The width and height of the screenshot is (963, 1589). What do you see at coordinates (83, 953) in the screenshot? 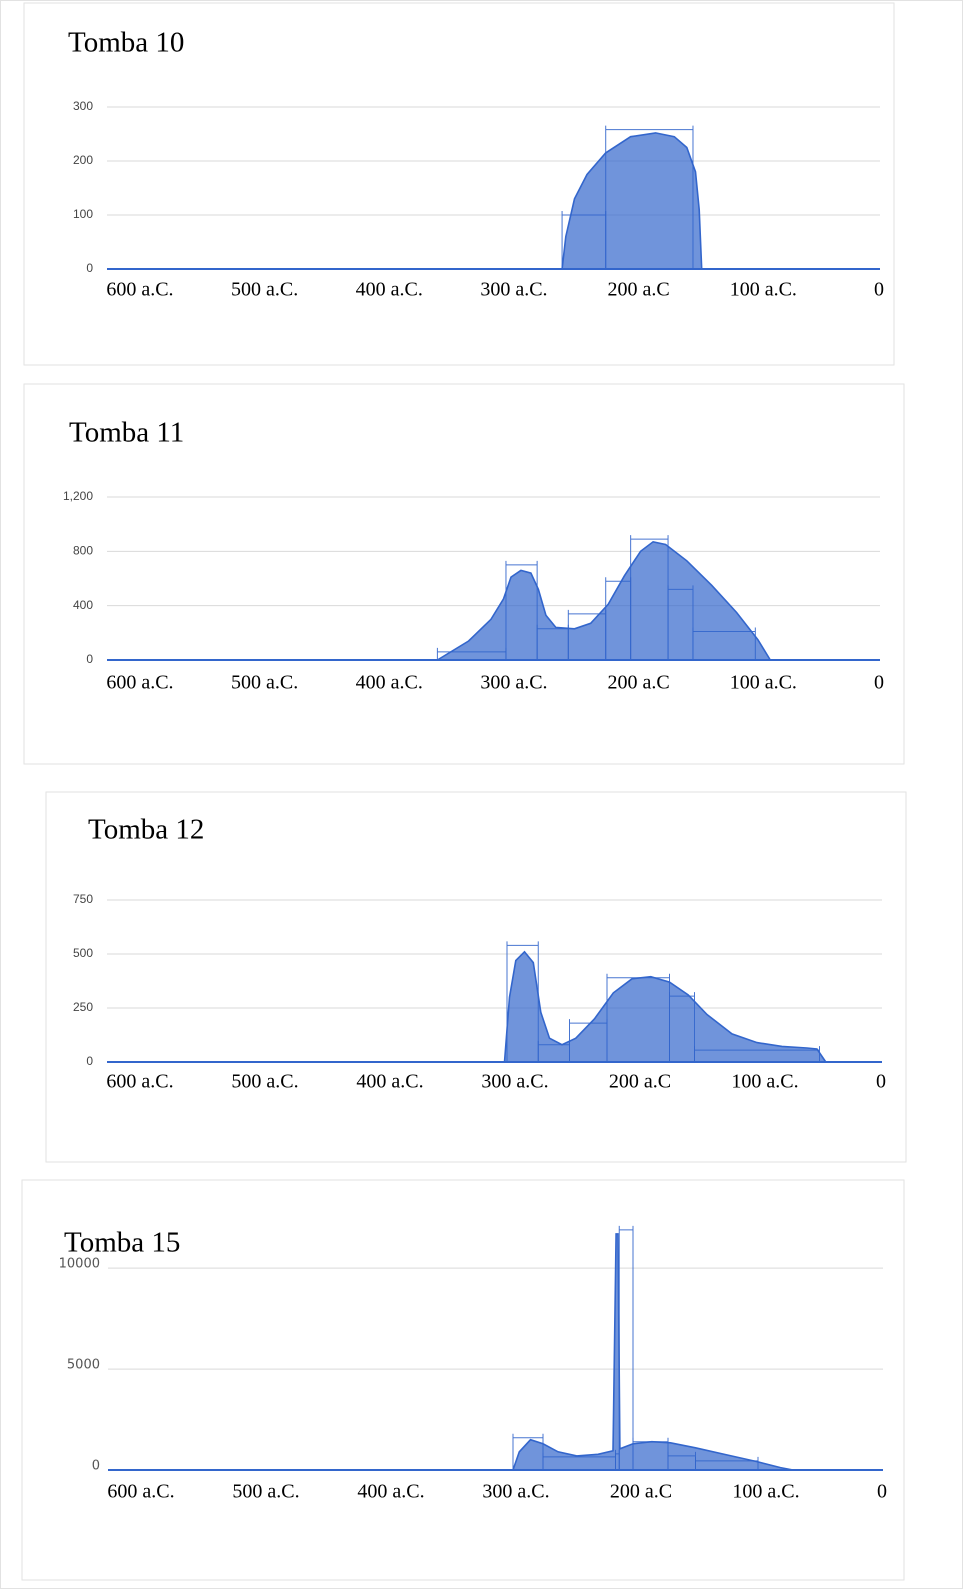
I see `y-tick-label: 500` at bounding box center [83, 953].